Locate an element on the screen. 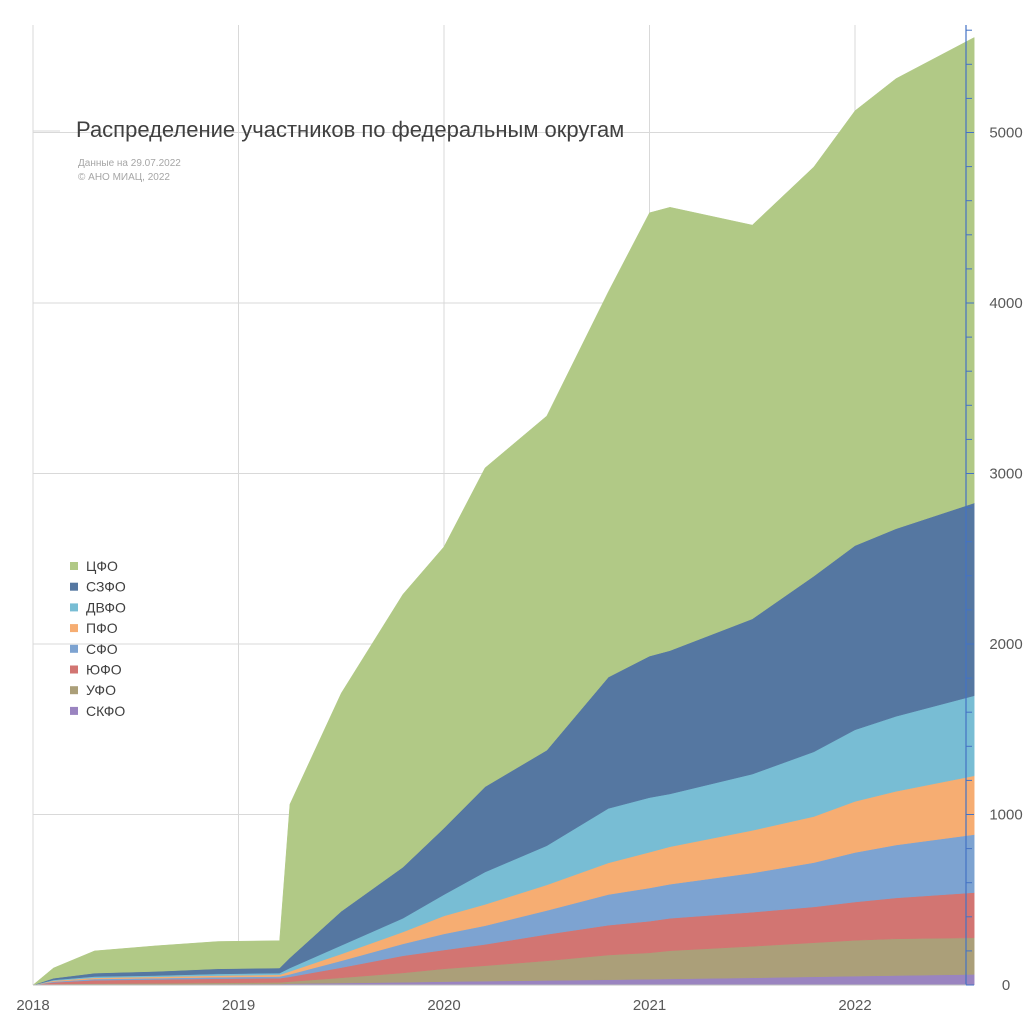 The image size is (1024, 1024). legend-label-3: ПФО is located at coordinates (102, 628).